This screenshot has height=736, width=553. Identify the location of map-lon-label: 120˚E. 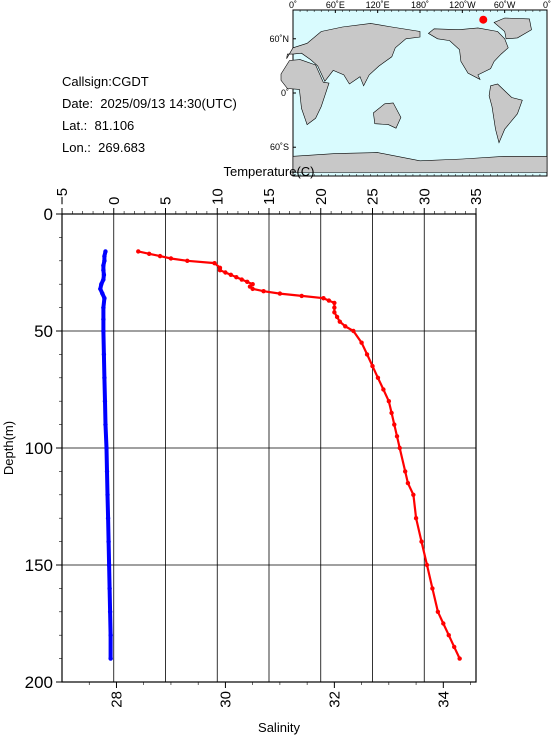
(378, 5).